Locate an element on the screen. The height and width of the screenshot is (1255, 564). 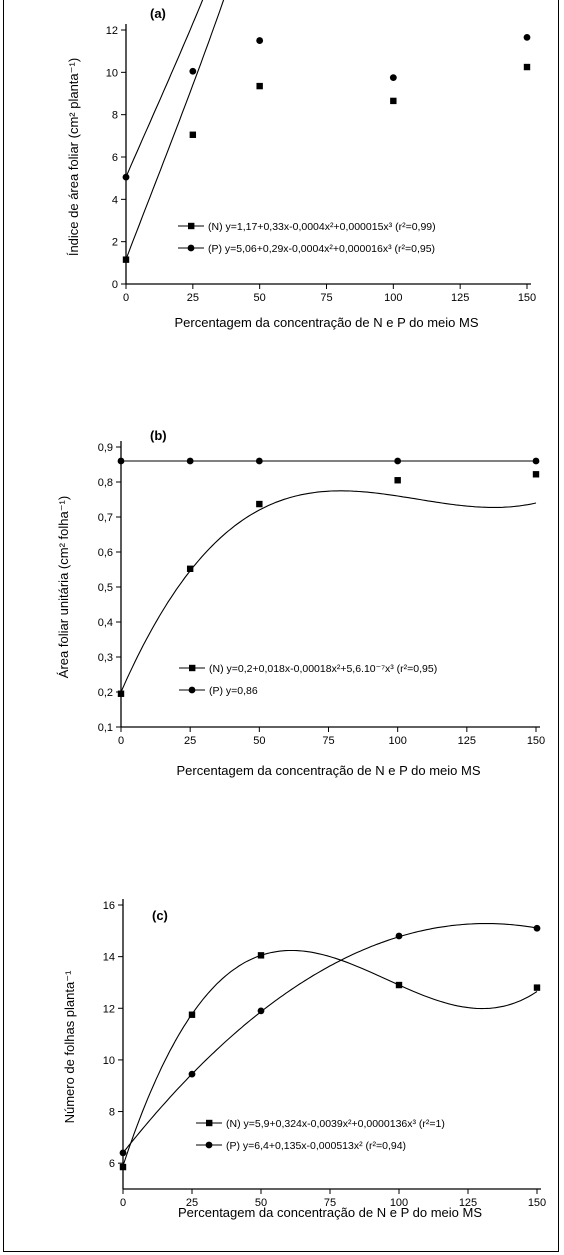
y-tick-label: 4 is located at coordinates (115, 200).